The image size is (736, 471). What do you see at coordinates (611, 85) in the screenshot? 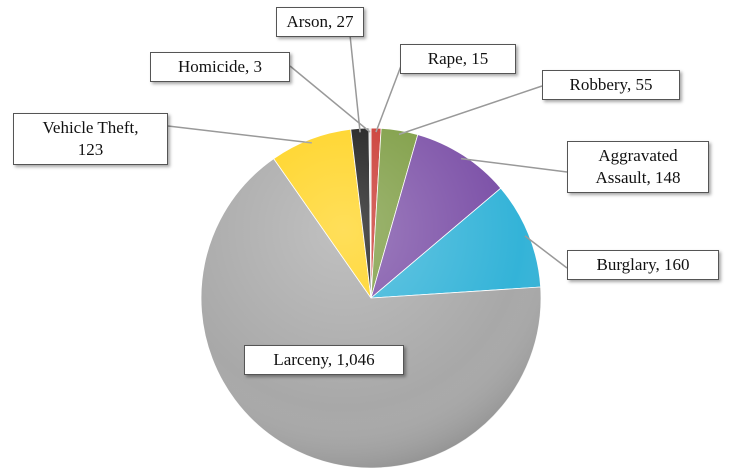
I see `data-label: Robbery, 55` at bounding box center [611, 85].